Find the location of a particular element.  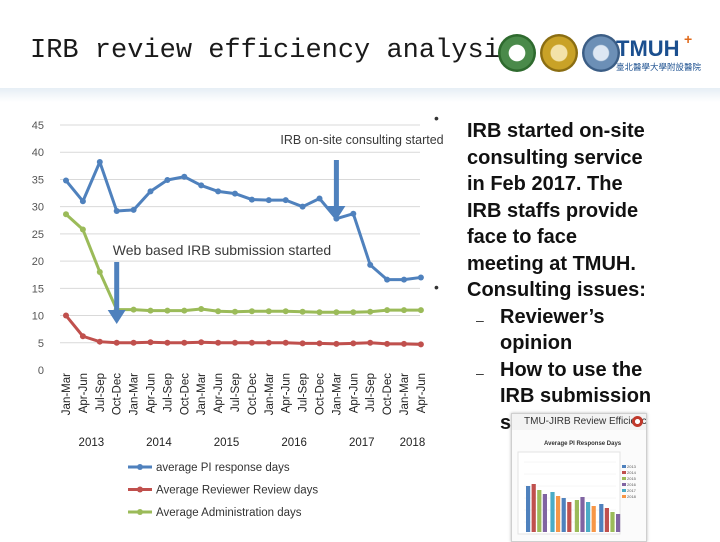

green-seal-icon is located at coordinates (517, 53).